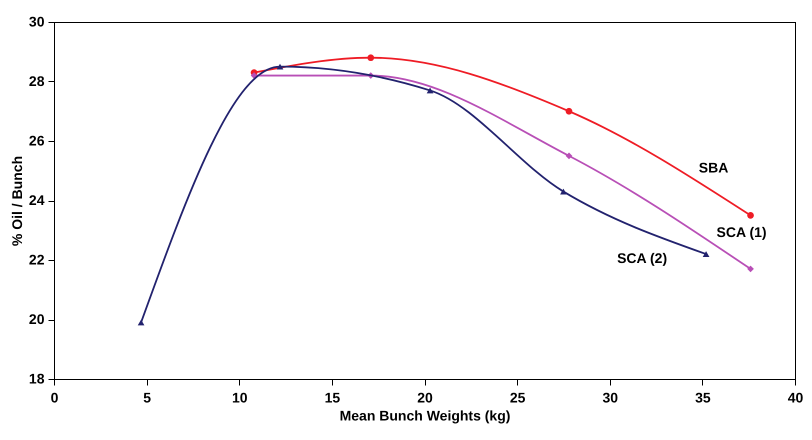  What do you see at coordinates (518, 398) in the screenshot?
I see `x-tick-label: 25` at bounding box center [518, 398].